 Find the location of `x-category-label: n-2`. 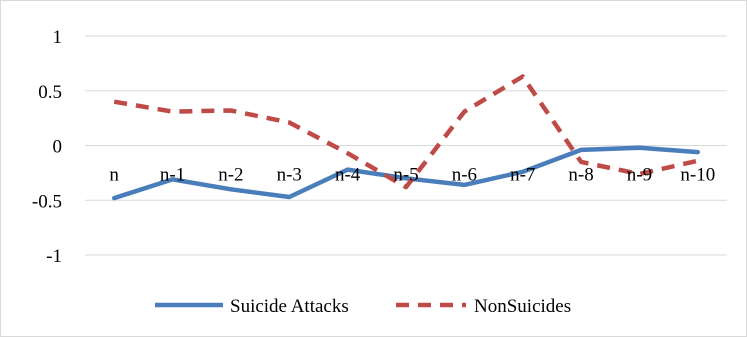

x-category-label: n-2 is located at coordinates (230, 175).